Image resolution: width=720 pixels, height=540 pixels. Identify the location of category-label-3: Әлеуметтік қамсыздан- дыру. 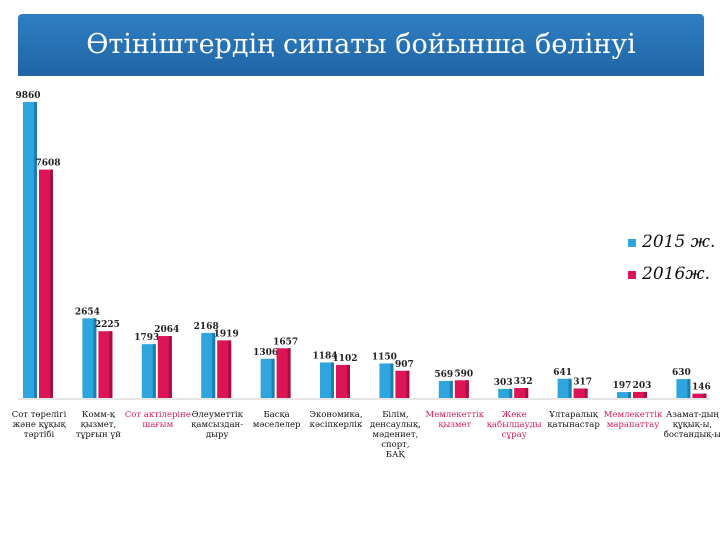
(217, 425).